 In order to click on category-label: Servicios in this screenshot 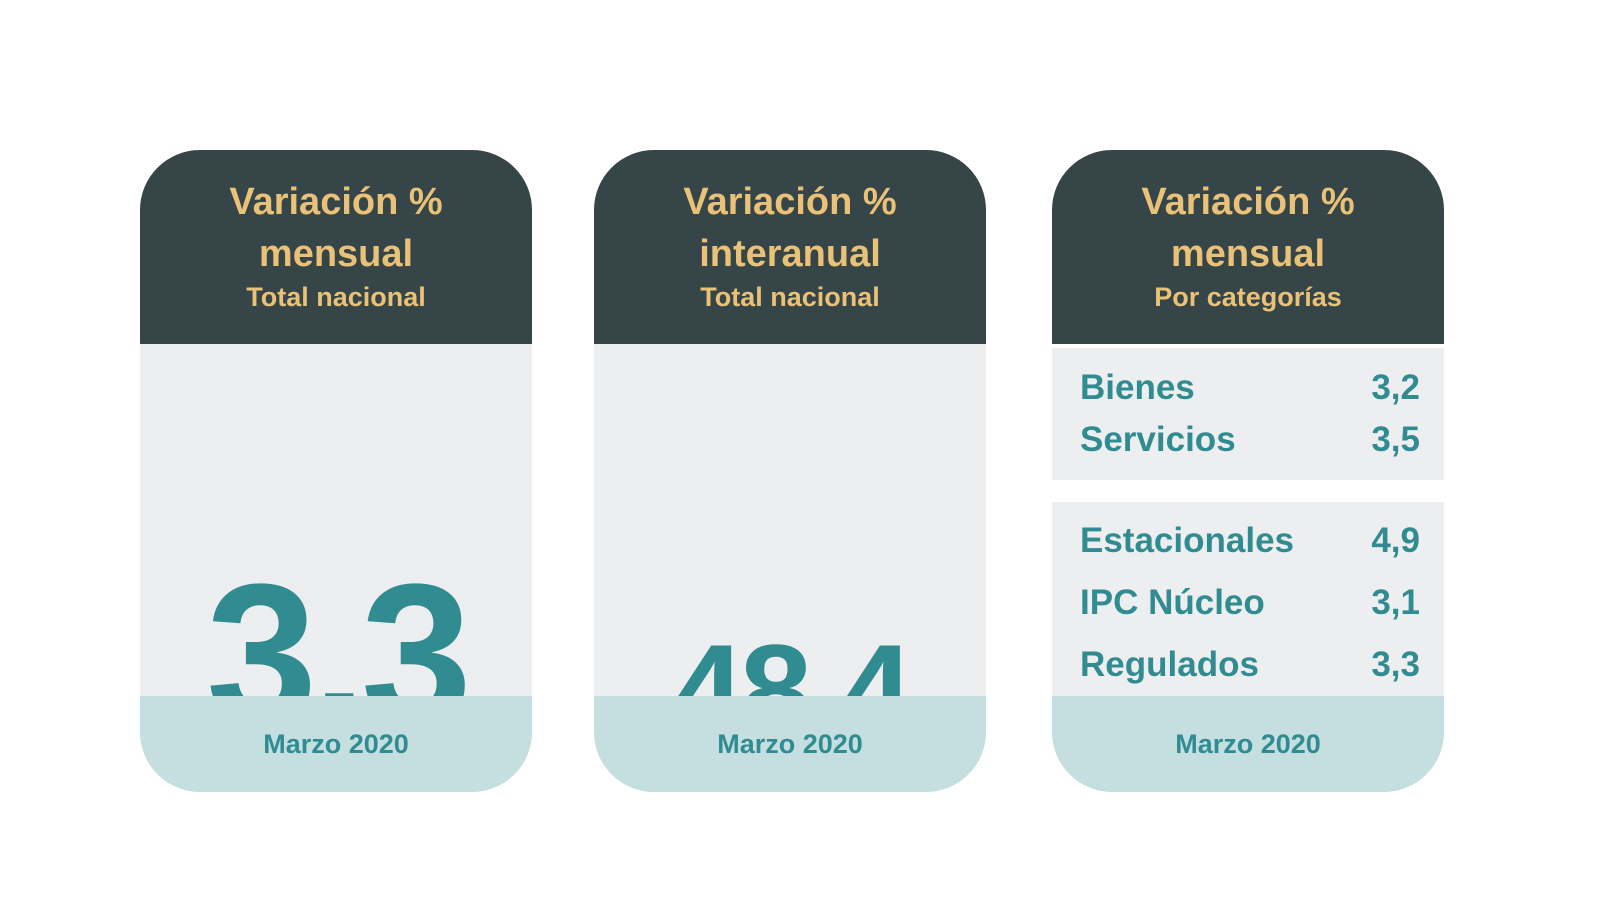, I will do `click(1158, 439)`.